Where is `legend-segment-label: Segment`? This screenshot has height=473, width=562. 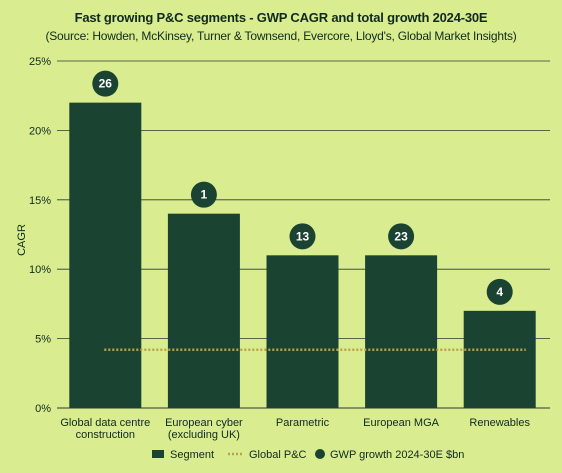 legend-segment-label: Segment is located at coordinates (192, 455).